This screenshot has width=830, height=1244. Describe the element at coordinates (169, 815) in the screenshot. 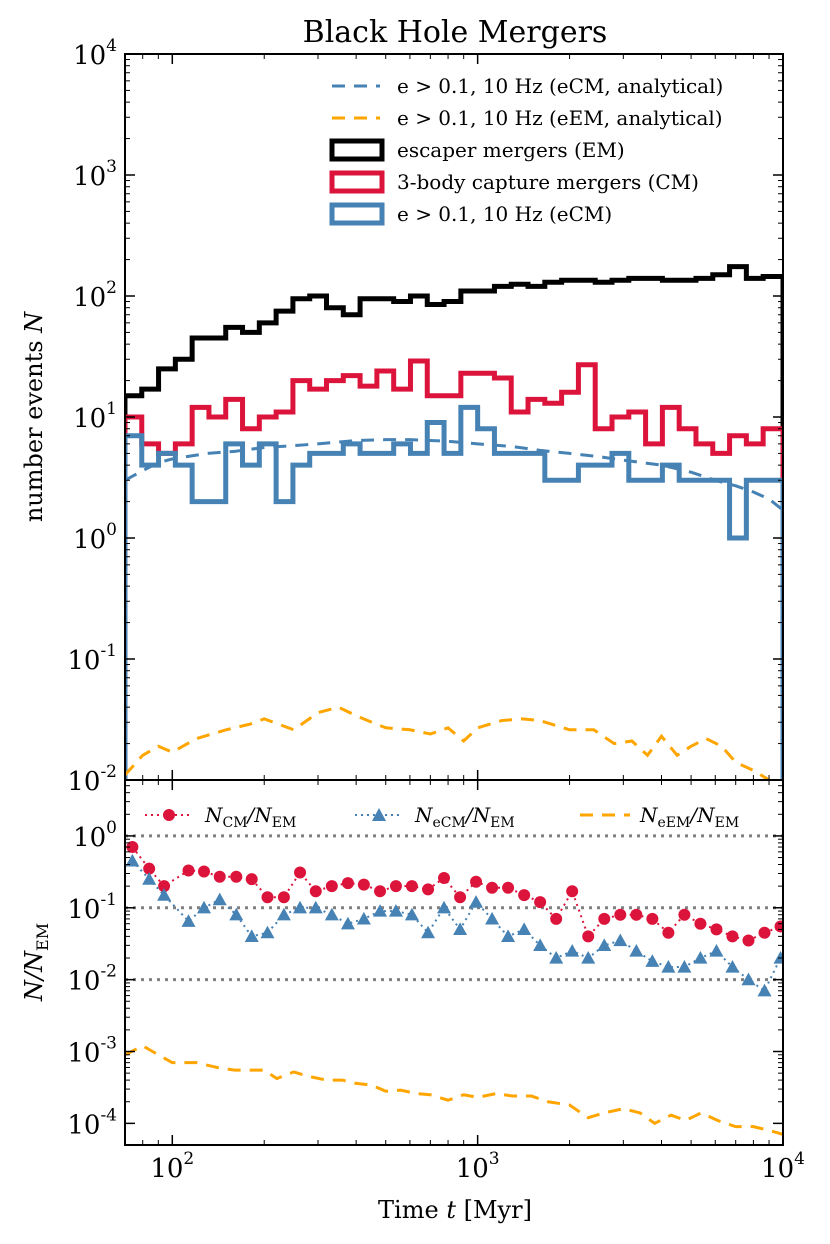

I see `legend-marker-circle` at that location.